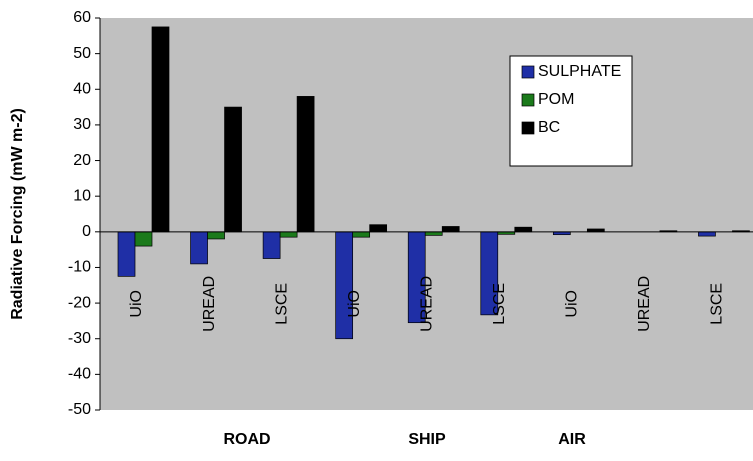 The image size is (753, 461). Describe the element at coordinates (427, 439) in the screenshot. I see `group-label: SHIP` at that location.